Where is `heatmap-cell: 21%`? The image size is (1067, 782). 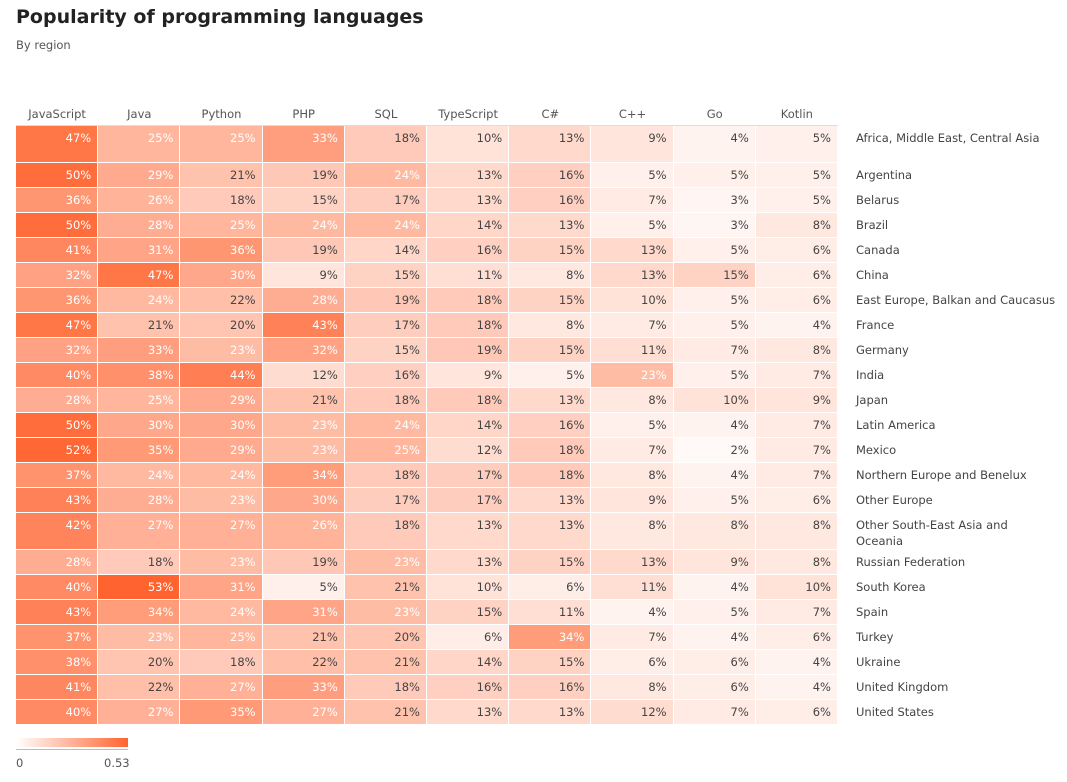
heatmap-cell: 21% is located at coordinates (385, 662).